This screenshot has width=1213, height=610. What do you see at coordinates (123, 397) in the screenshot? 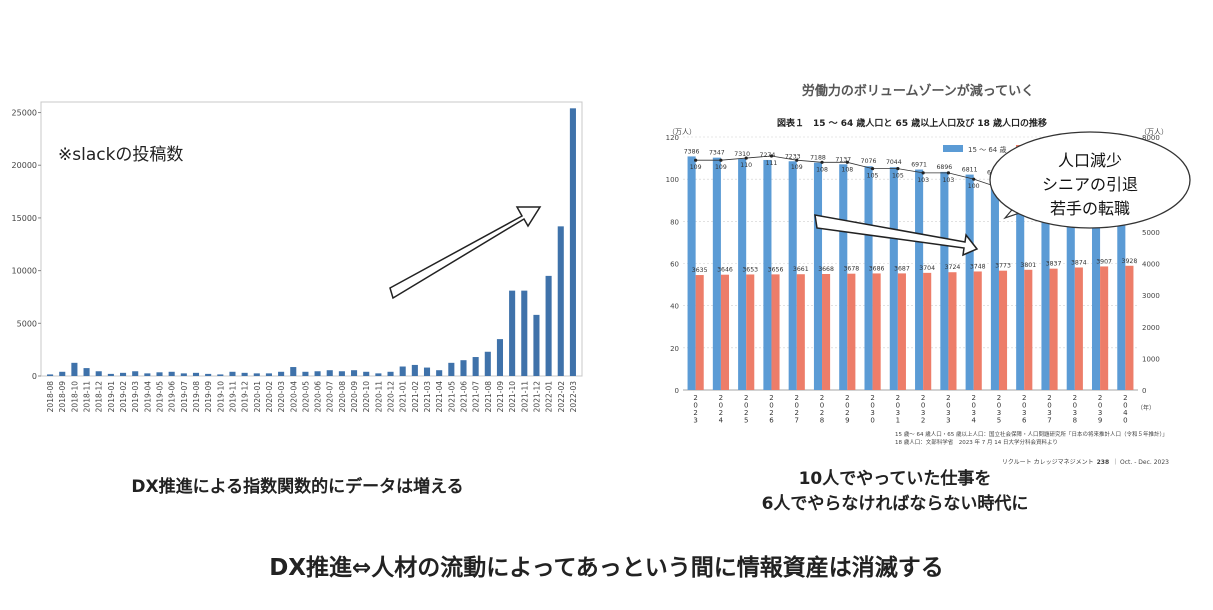
I see `left-x-tick-label: 2019-02` at bounding box center [123, 397].